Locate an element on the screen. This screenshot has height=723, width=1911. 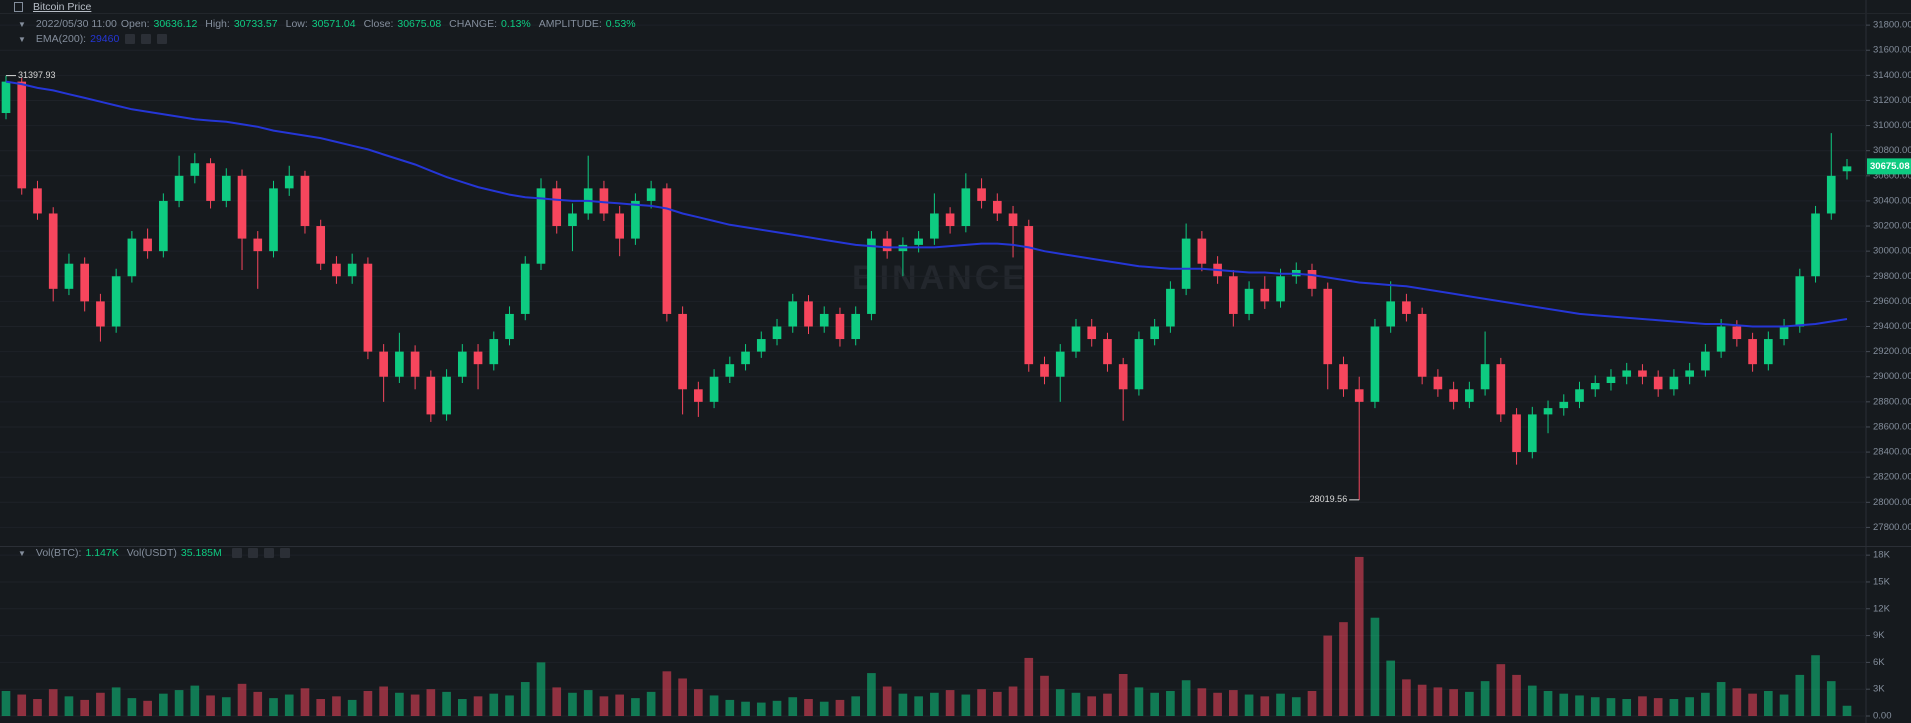
top-bar: Bitcoin Price is located at coordinates (52, 7).